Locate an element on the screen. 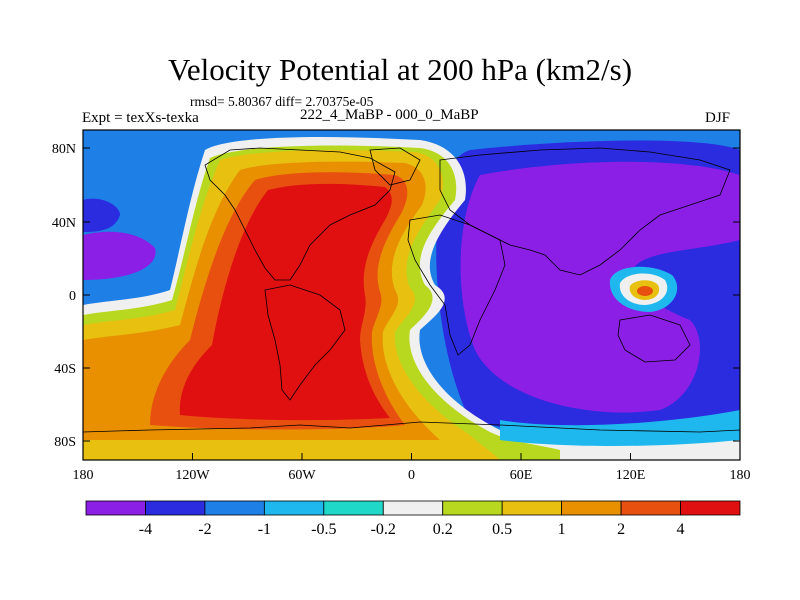 This screenshot has height=600, width=800. x-tick-180-right: 180 is located at coordinates (740, 475).